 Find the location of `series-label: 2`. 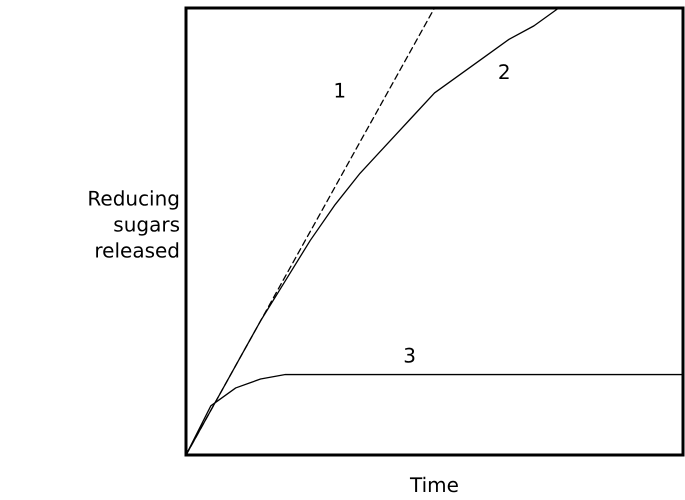

series-label: 2 is located at coordinates (504, 72).